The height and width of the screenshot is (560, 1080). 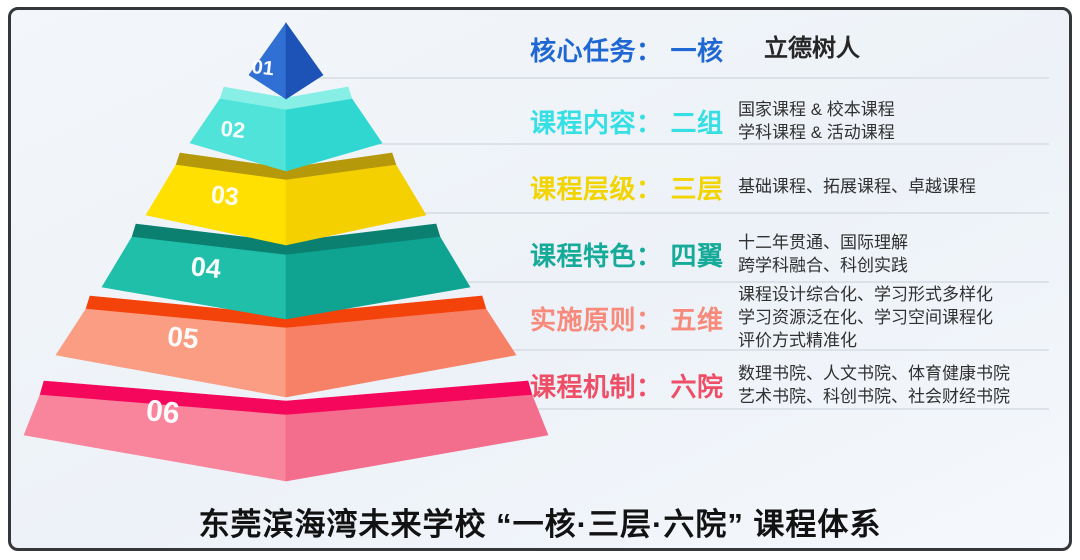 I want to click on row-desc-line: 立德树人, so click(x=812, y=48).